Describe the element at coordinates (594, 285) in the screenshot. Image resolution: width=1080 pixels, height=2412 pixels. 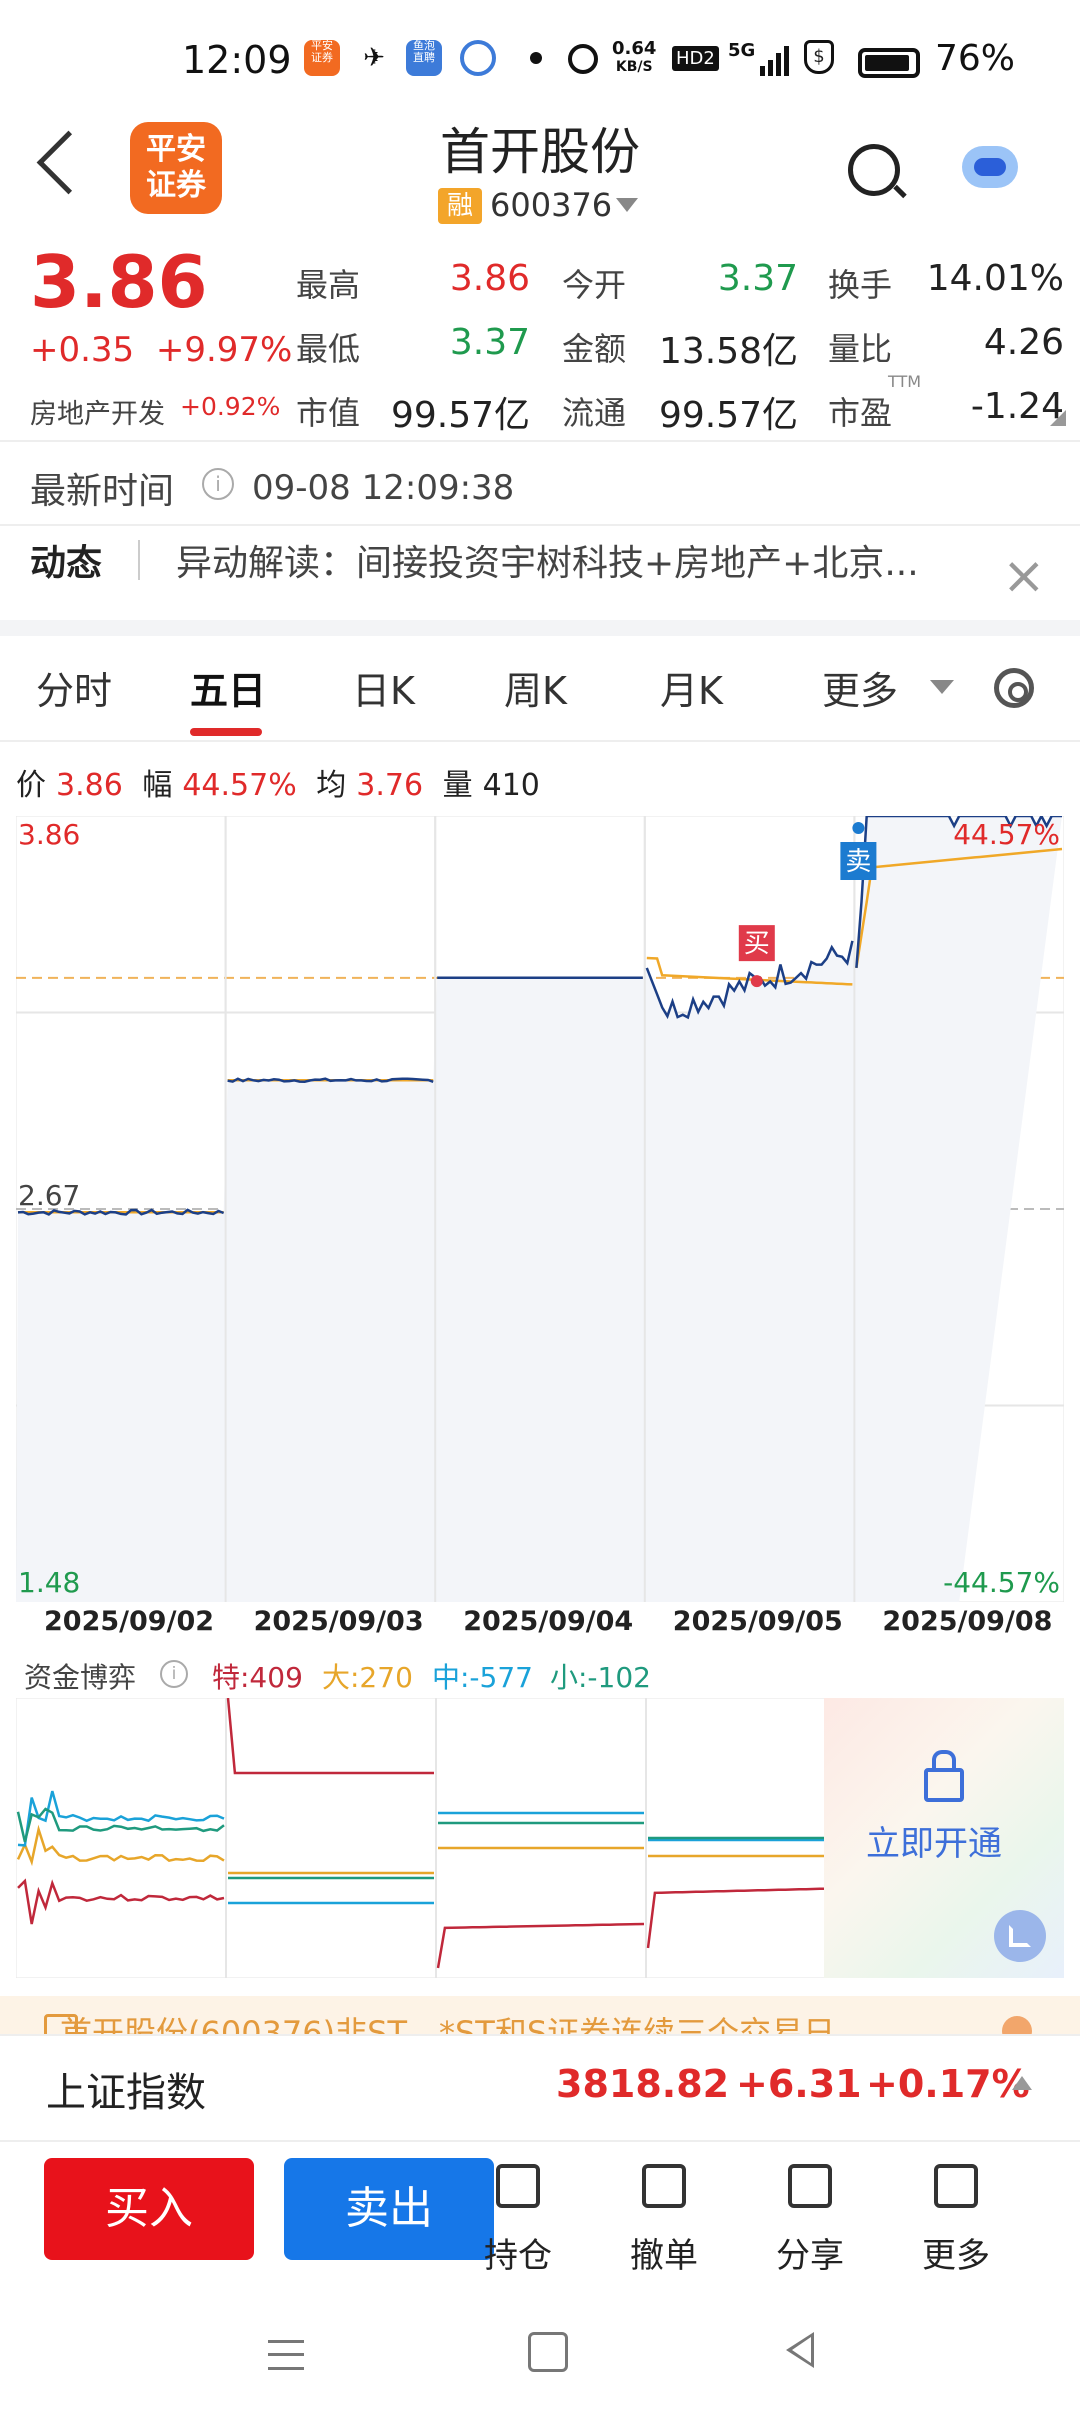
I see `quote-label: 今开` at that location.